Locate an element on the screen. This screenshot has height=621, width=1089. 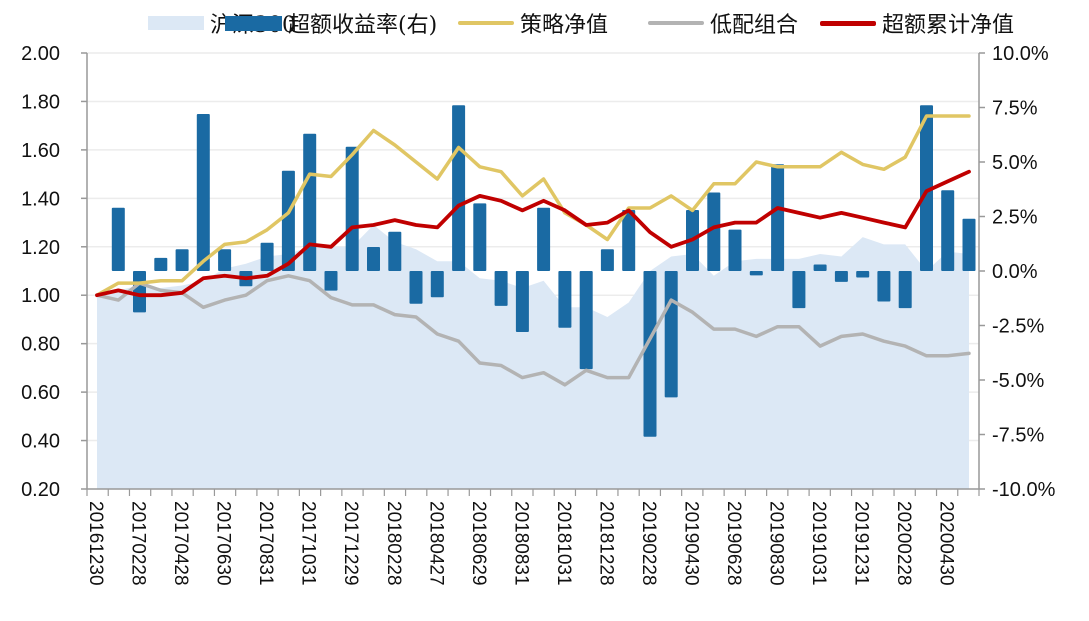
x-tick-label: 20170630 is located at coordinates (223, 543).